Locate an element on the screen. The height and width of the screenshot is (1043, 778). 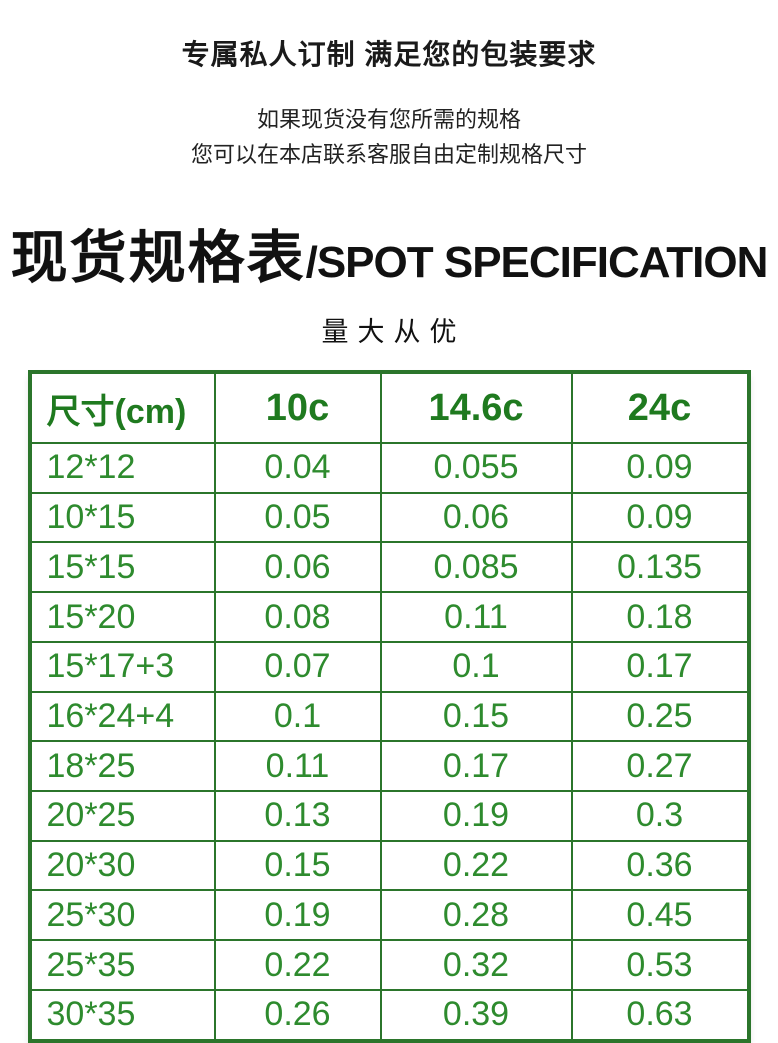
price-cell: 0.32 is located at coordinates (476, 965).